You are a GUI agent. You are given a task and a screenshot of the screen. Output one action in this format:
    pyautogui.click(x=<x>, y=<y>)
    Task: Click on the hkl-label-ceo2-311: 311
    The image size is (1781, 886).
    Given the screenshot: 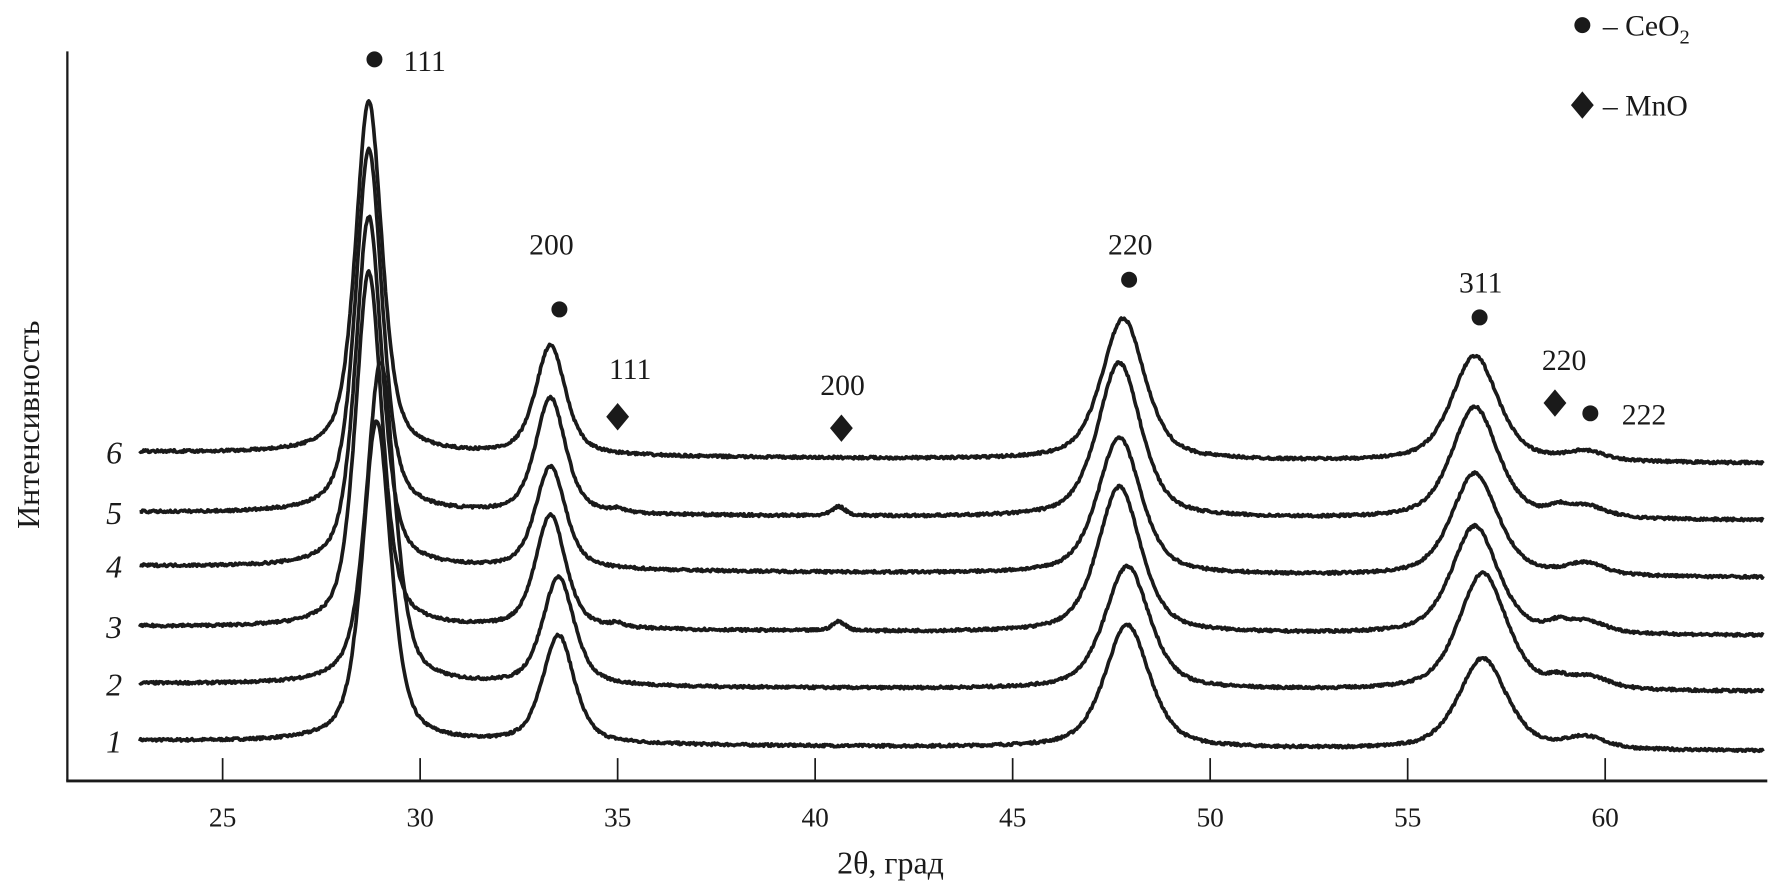 What is the action you would take?
    pyautogui.click(x=1480, y=283)
    